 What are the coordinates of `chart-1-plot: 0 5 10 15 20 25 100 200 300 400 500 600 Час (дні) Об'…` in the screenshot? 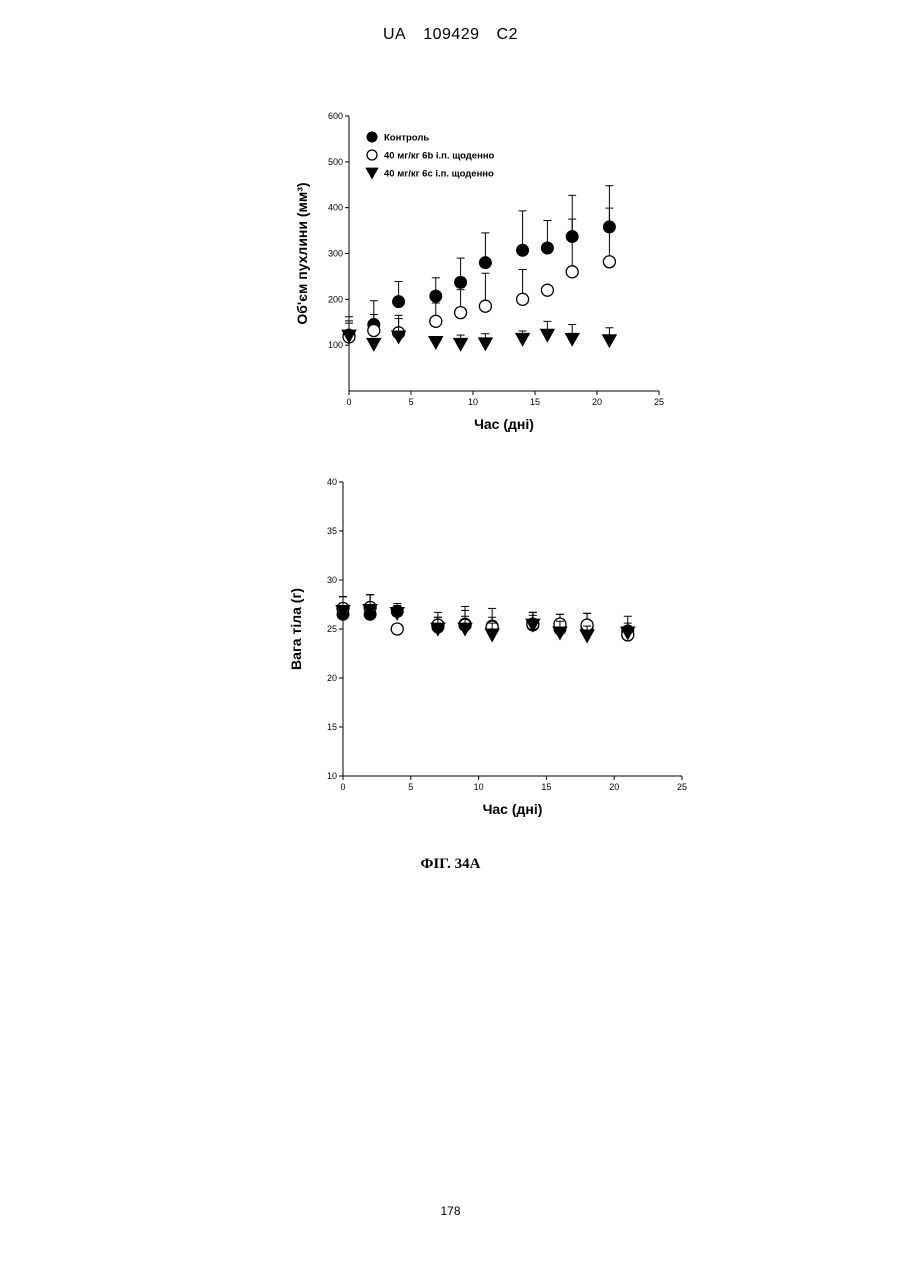 It's located at (479, 271).